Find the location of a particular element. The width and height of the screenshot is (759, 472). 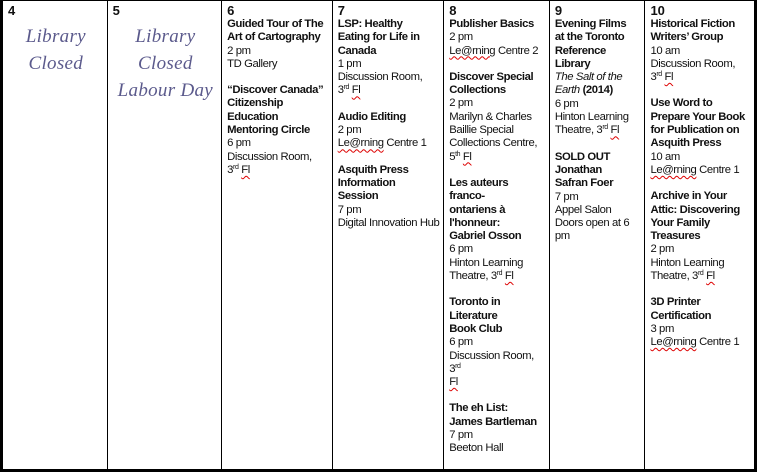

event-title-line: l'honneur: is located at coordinates (475, 222).